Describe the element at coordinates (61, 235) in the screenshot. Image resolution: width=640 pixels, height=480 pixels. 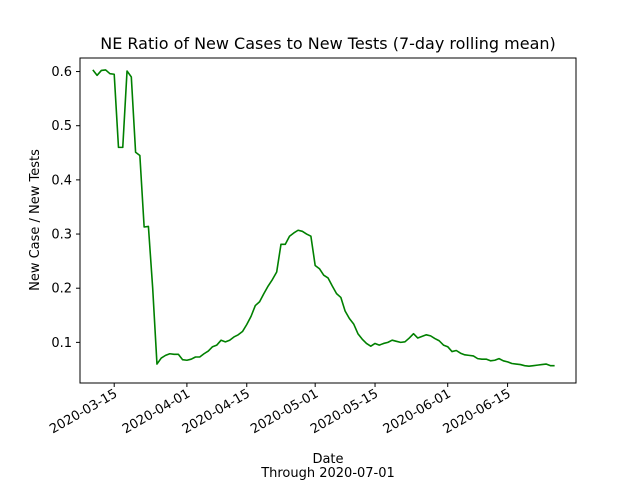
I see `y-tick-label: 0.3` at that location.